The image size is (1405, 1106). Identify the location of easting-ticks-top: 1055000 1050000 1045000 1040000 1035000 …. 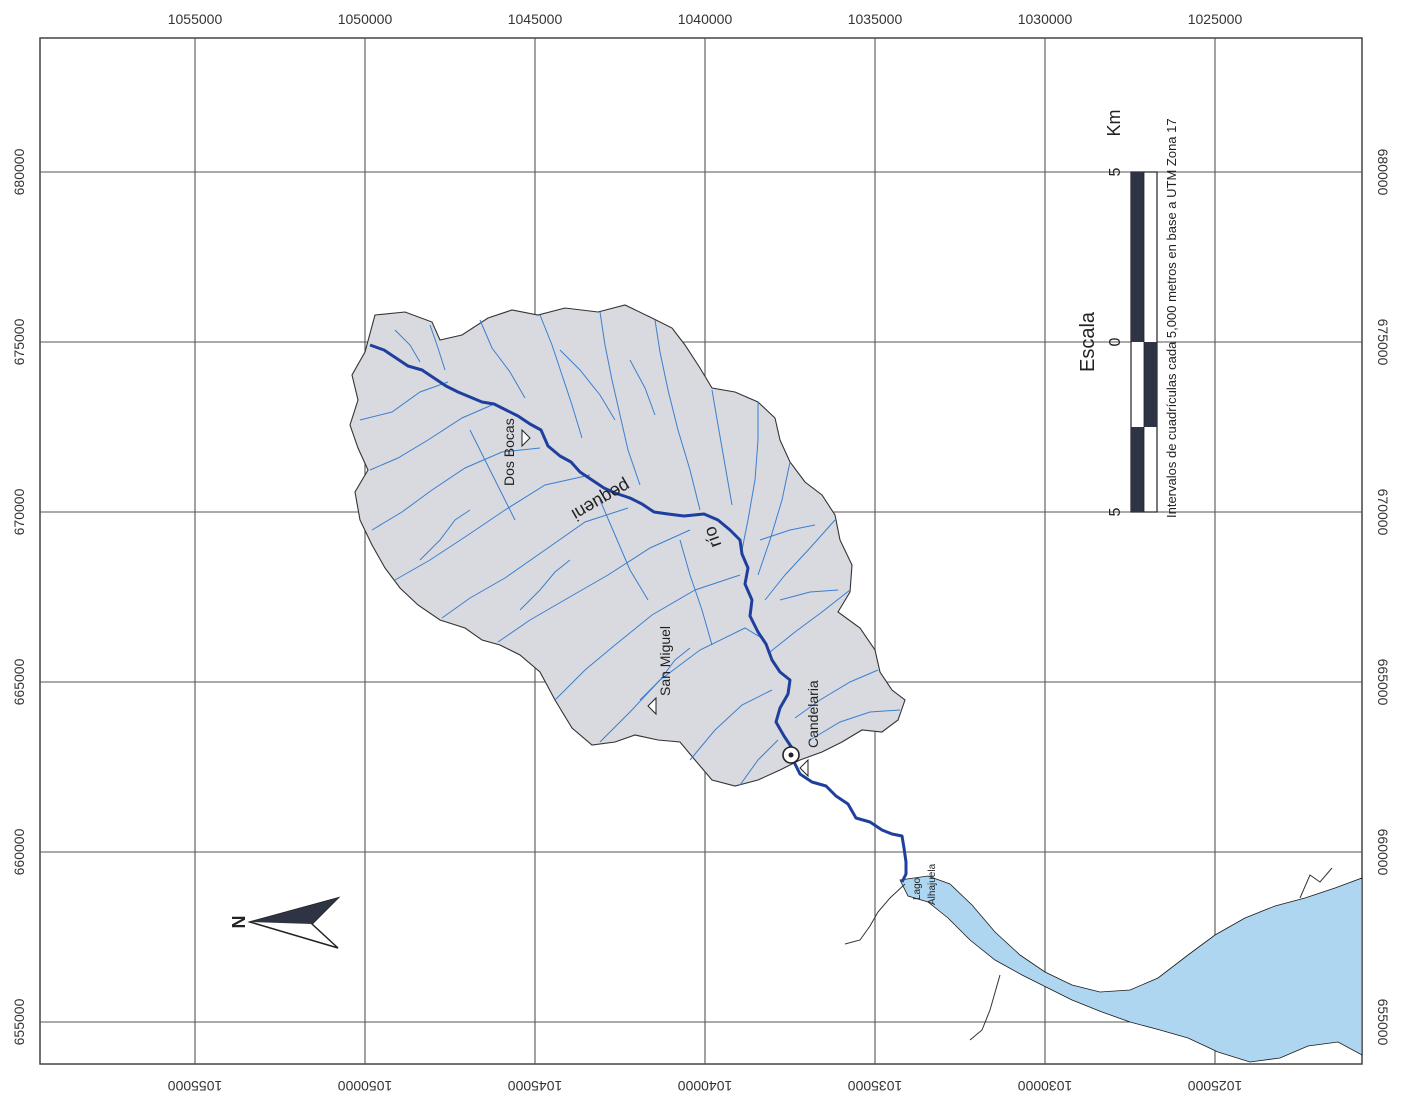
(705, 19).